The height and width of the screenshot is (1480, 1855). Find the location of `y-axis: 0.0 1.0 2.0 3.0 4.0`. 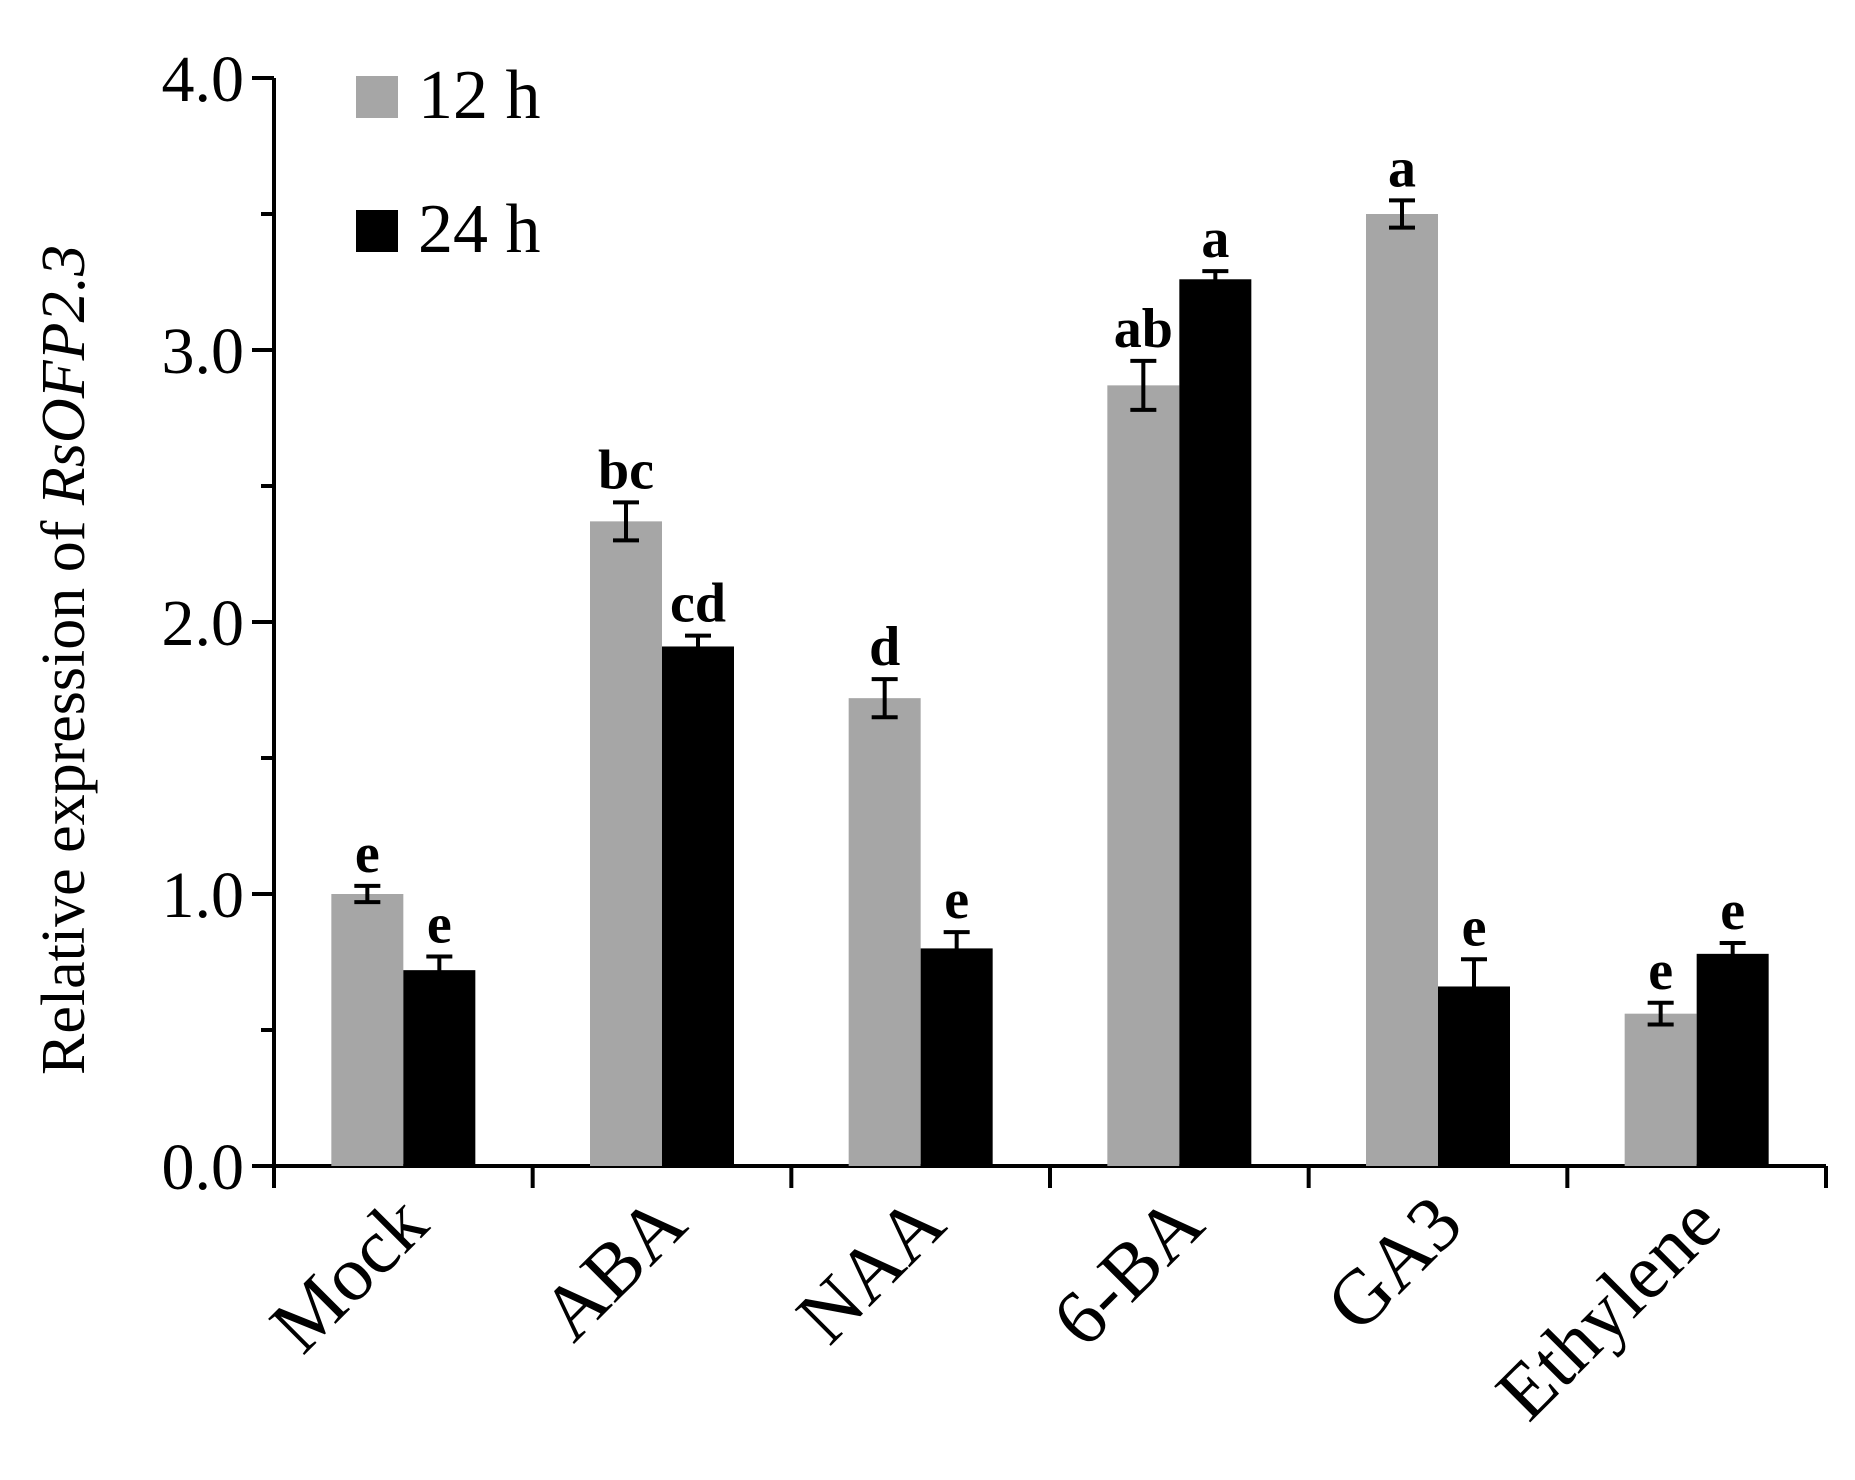

y-axis: 0.0 1.0 2.0 3.0 4.0 is located at coordinates (219, 623).